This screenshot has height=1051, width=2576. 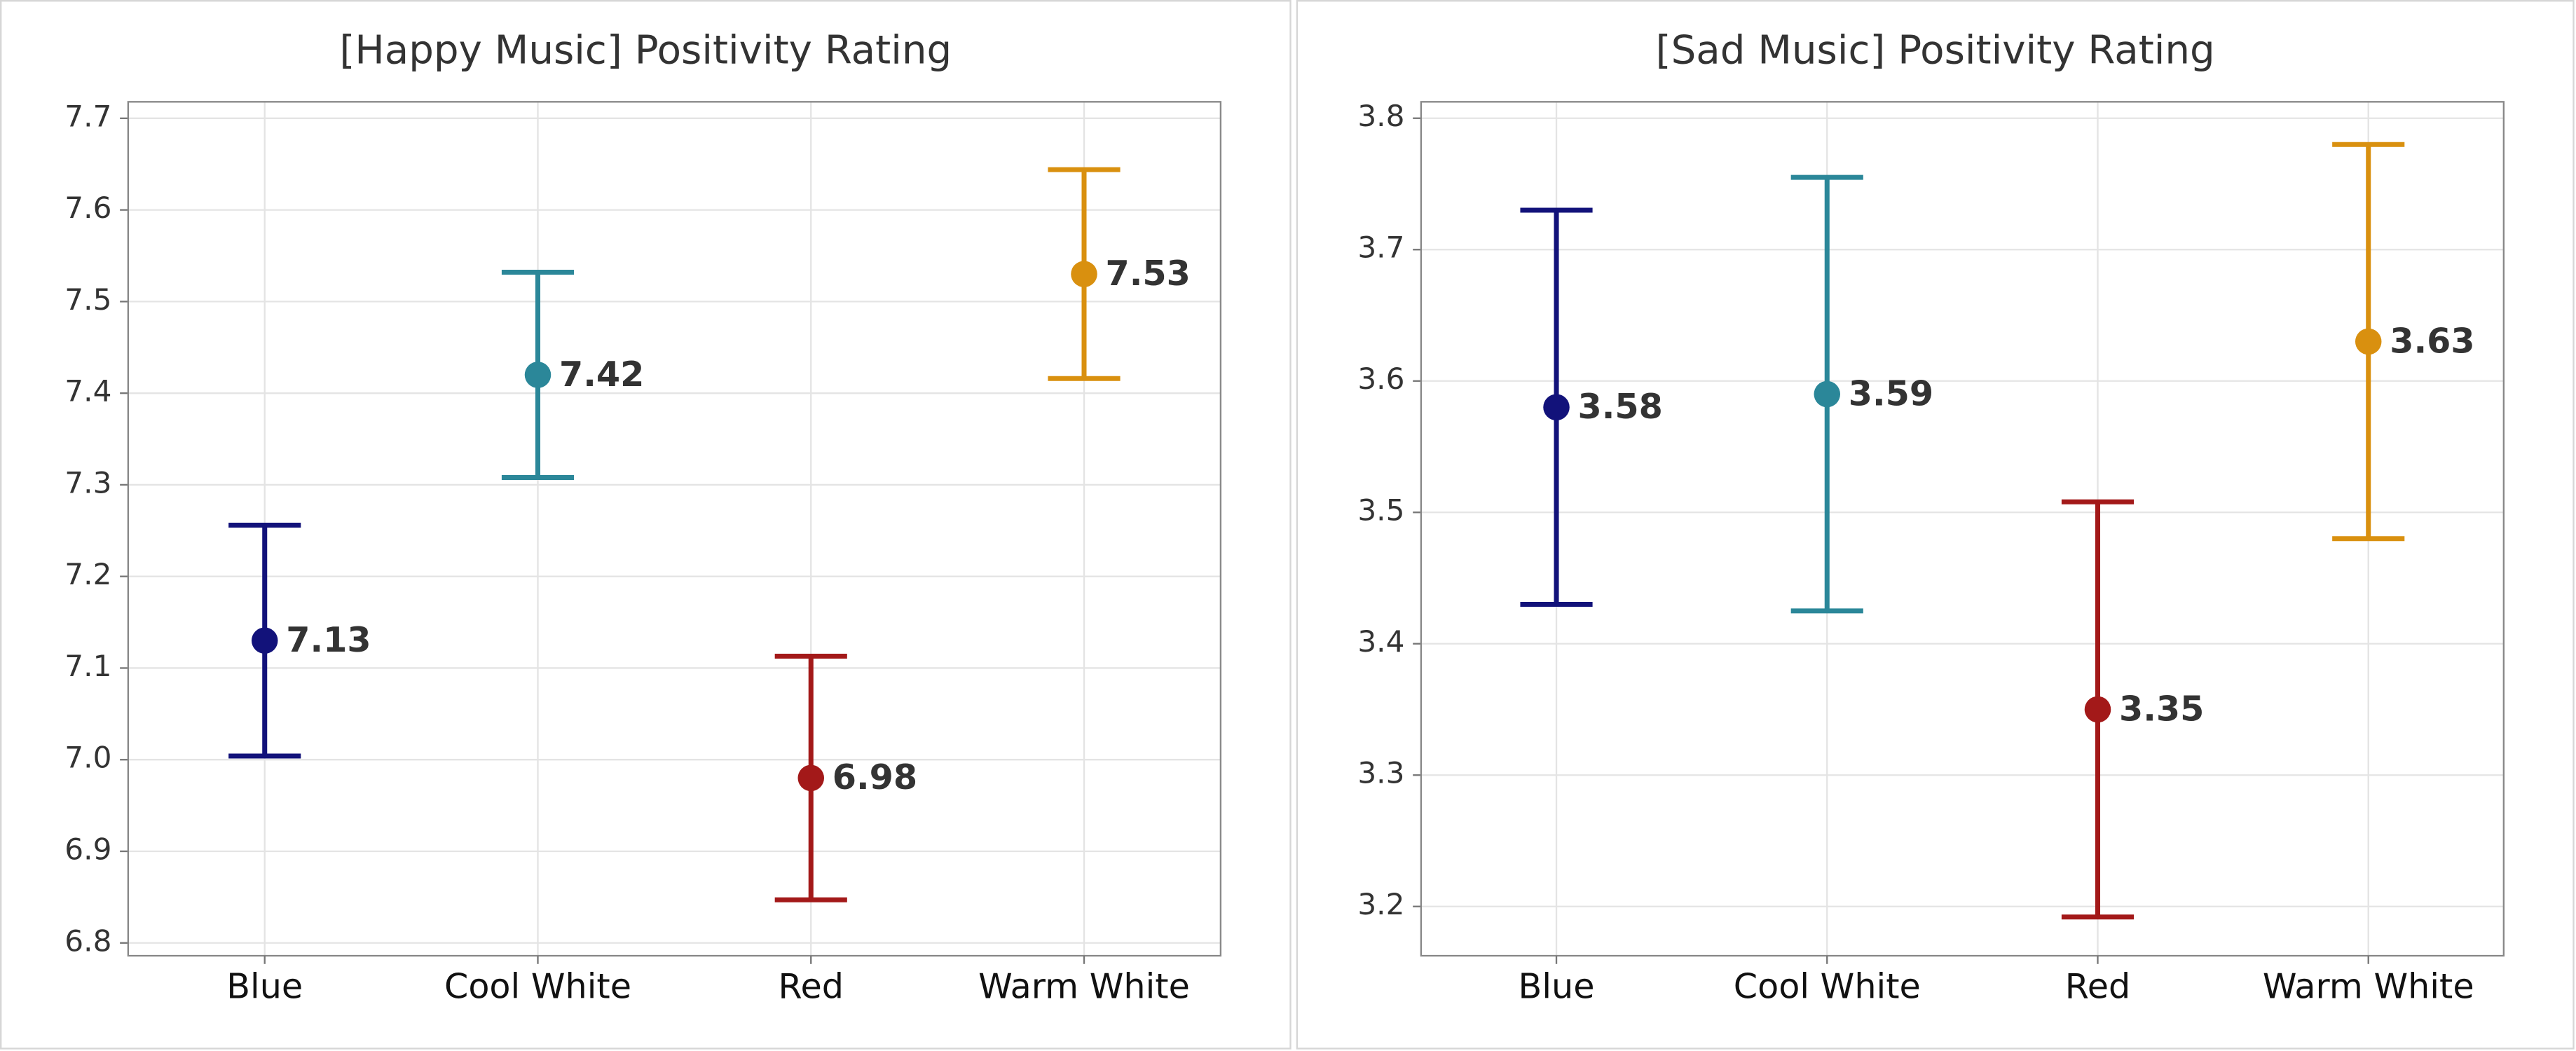 What do you see at coordinates (1381, 641) in the screenshot?
I see `y-tick-label: 3.4` at bounding box center [1381, 641].